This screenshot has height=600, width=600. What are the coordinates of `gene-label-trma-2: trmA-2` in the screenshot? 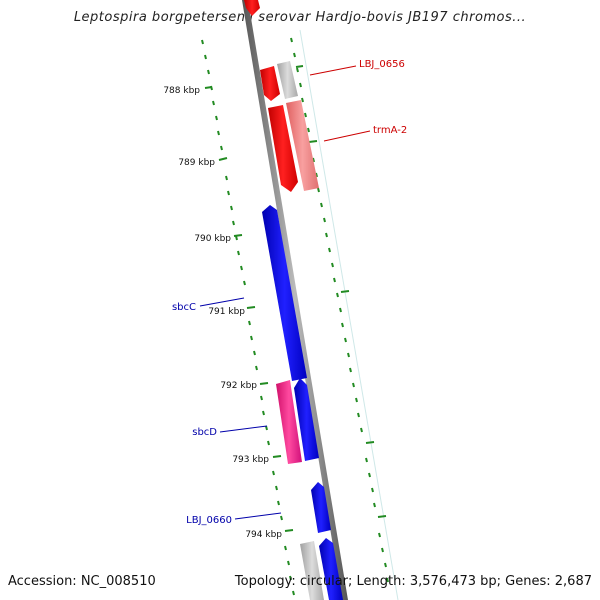 It's located at (390, 130).